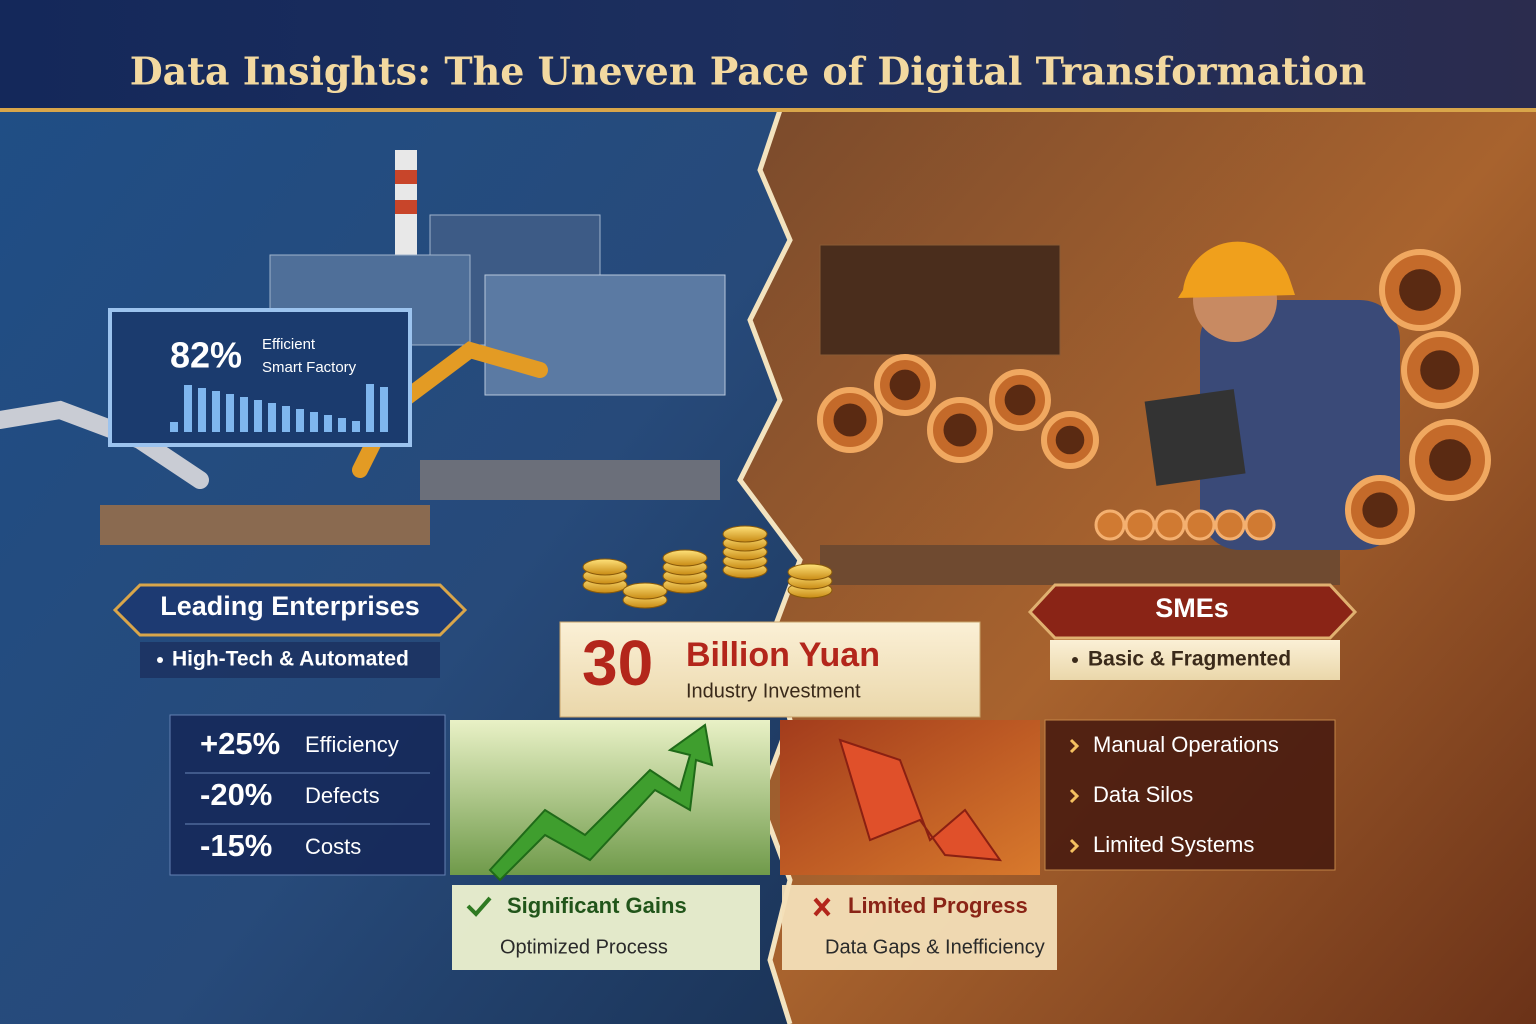  What do you see at coordinates (920, 800) in the screenshot?
I see `decline-arrow` at bounding box center [920, 800].